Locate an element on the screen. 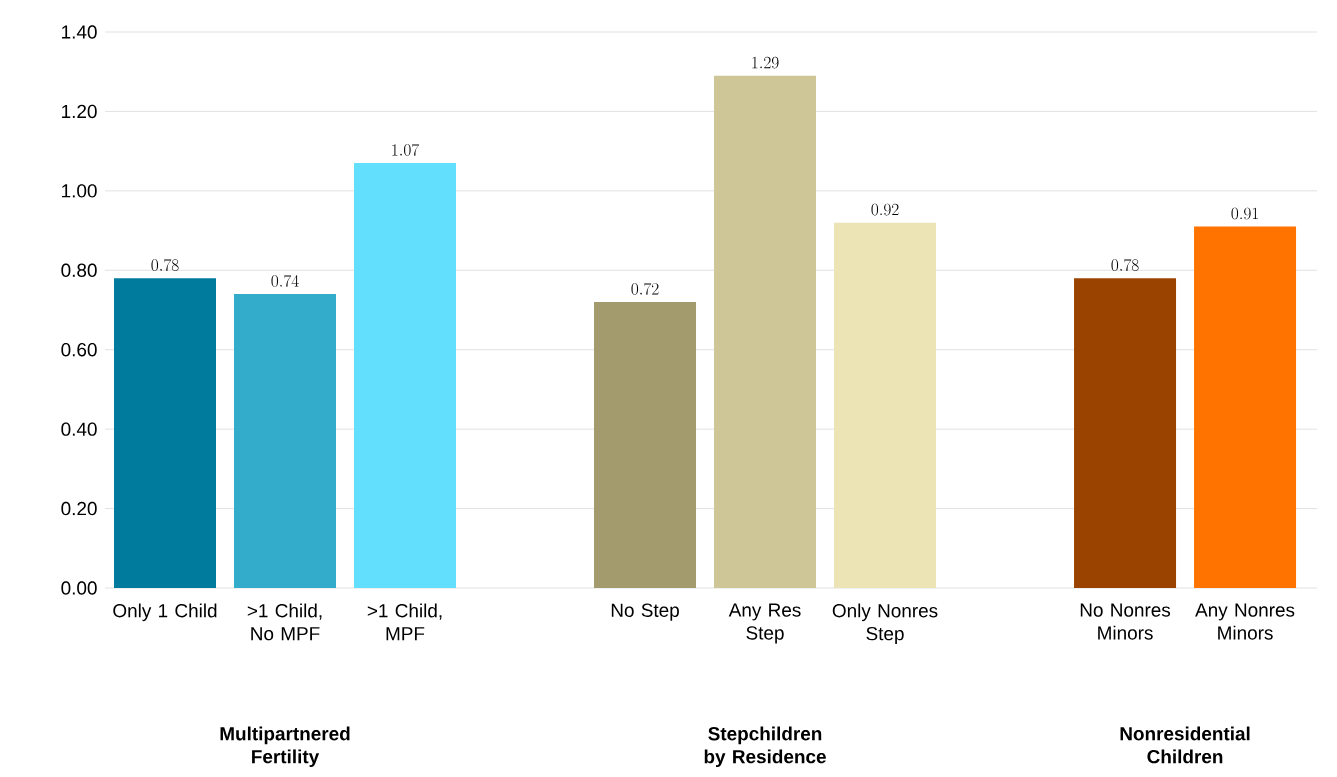 Image resolution: width=1337 pixels, height=777 pixels. y-tick-label: 1.20 is located at coordinates (79, 111).